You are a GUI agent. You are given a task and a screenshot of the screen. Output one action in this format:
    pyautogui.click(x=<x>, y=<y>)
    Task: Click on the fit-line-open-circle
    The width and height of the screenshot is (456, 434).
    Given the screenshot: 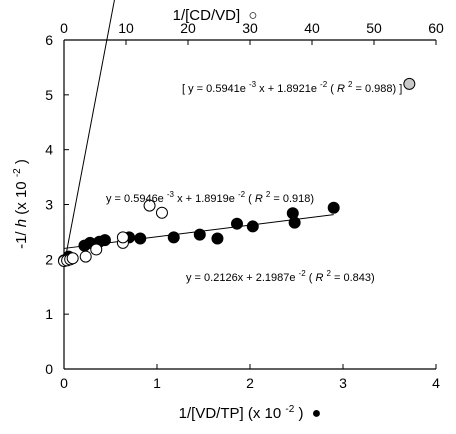 What is the action you would take?
    pyautogui.click(x=89, y=133)
    